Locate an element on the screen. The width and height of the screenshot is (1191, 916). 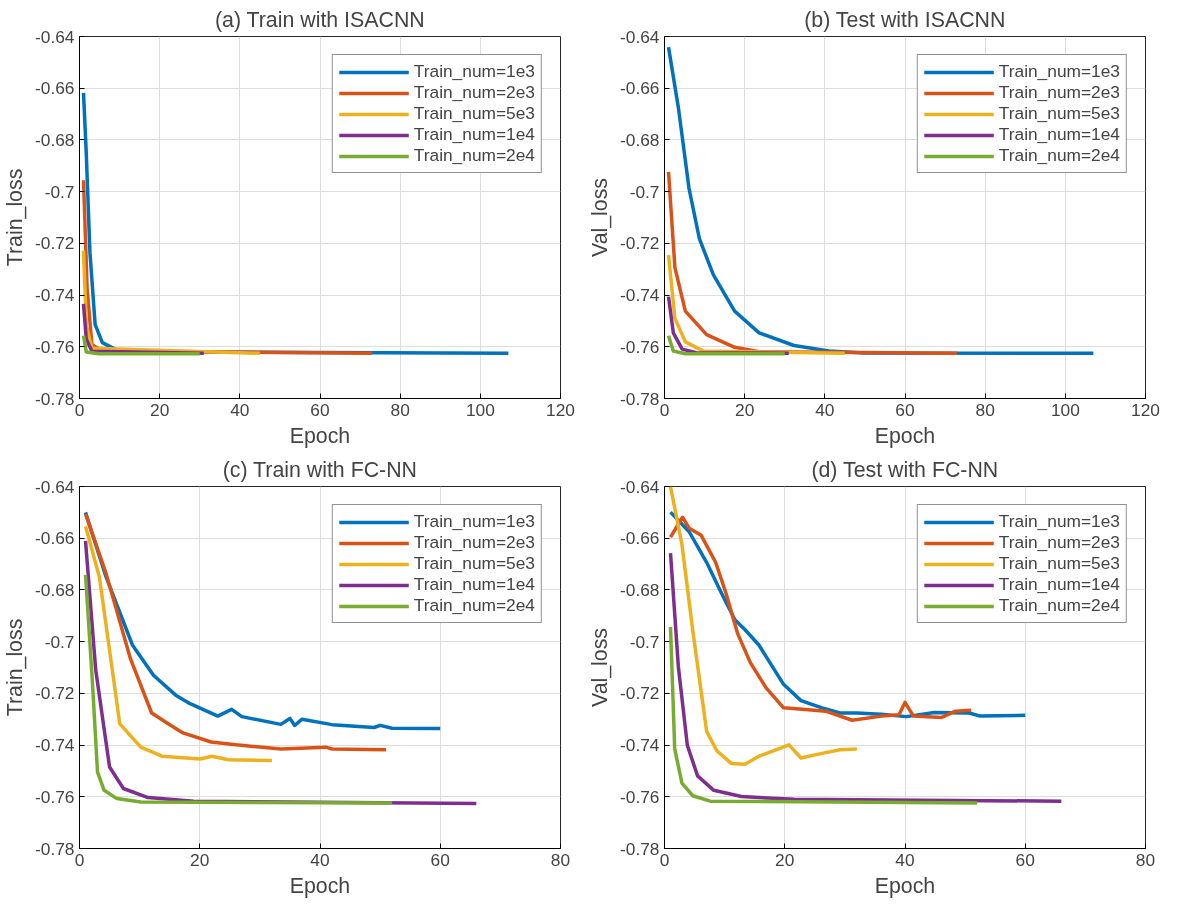
chart-title: (a) Train with ISACNN is located at coordinates (319, 19).